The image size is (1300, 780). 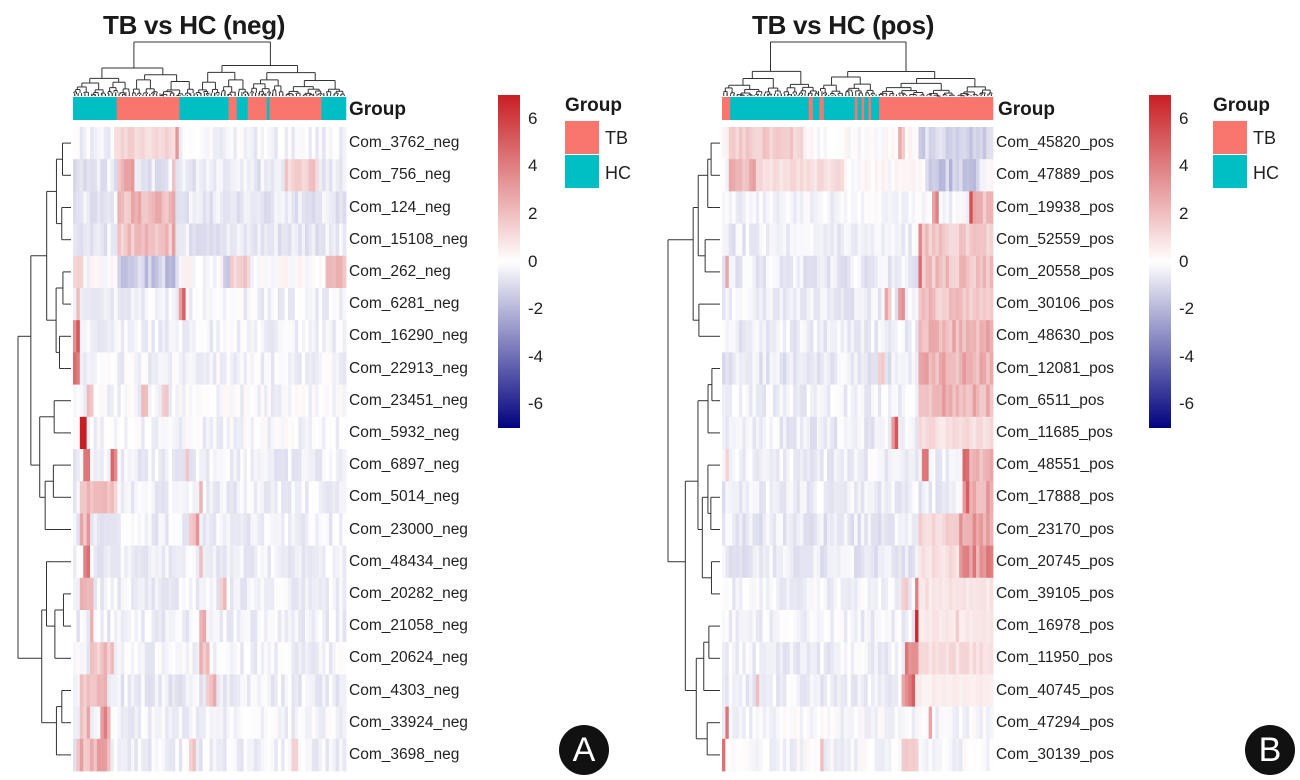 What do you see at coordinates (1054, 658) in the screenshot?
I see `row-label: Com_11950_pos` at bounding box center [1054, 658].